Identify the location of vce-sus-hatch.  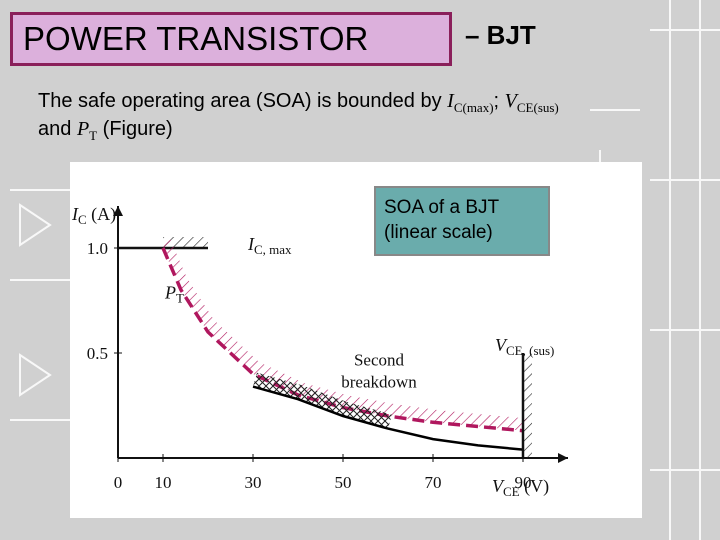
(527, 405).